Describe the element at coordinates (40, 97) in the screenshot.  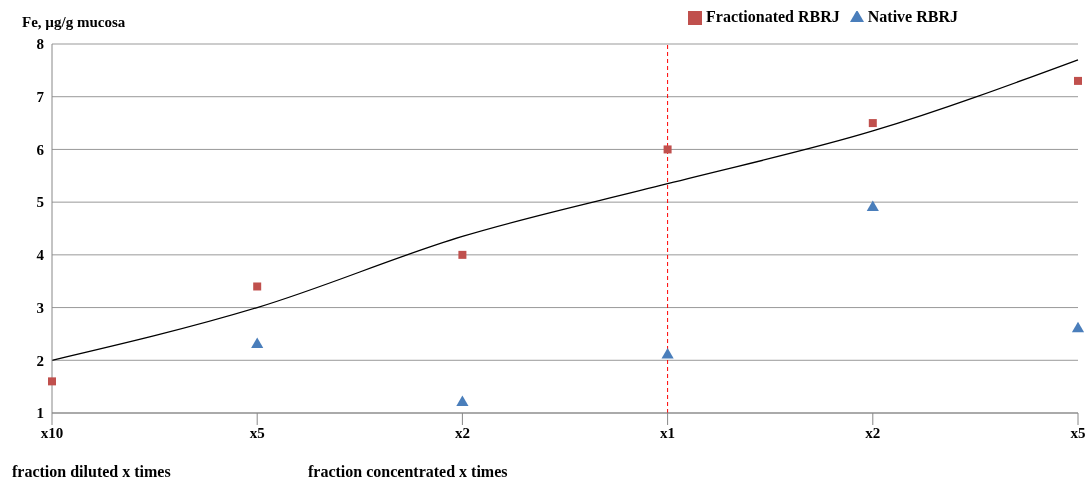
I see `y-tick-label: 7` at that location.